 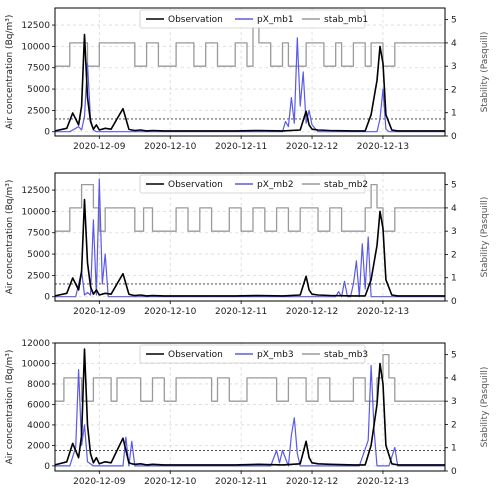 What do you see at coordinates (38, 446) in the screenshot?
I see `y-tick-label: 2000` at bounding box center [38, 446].